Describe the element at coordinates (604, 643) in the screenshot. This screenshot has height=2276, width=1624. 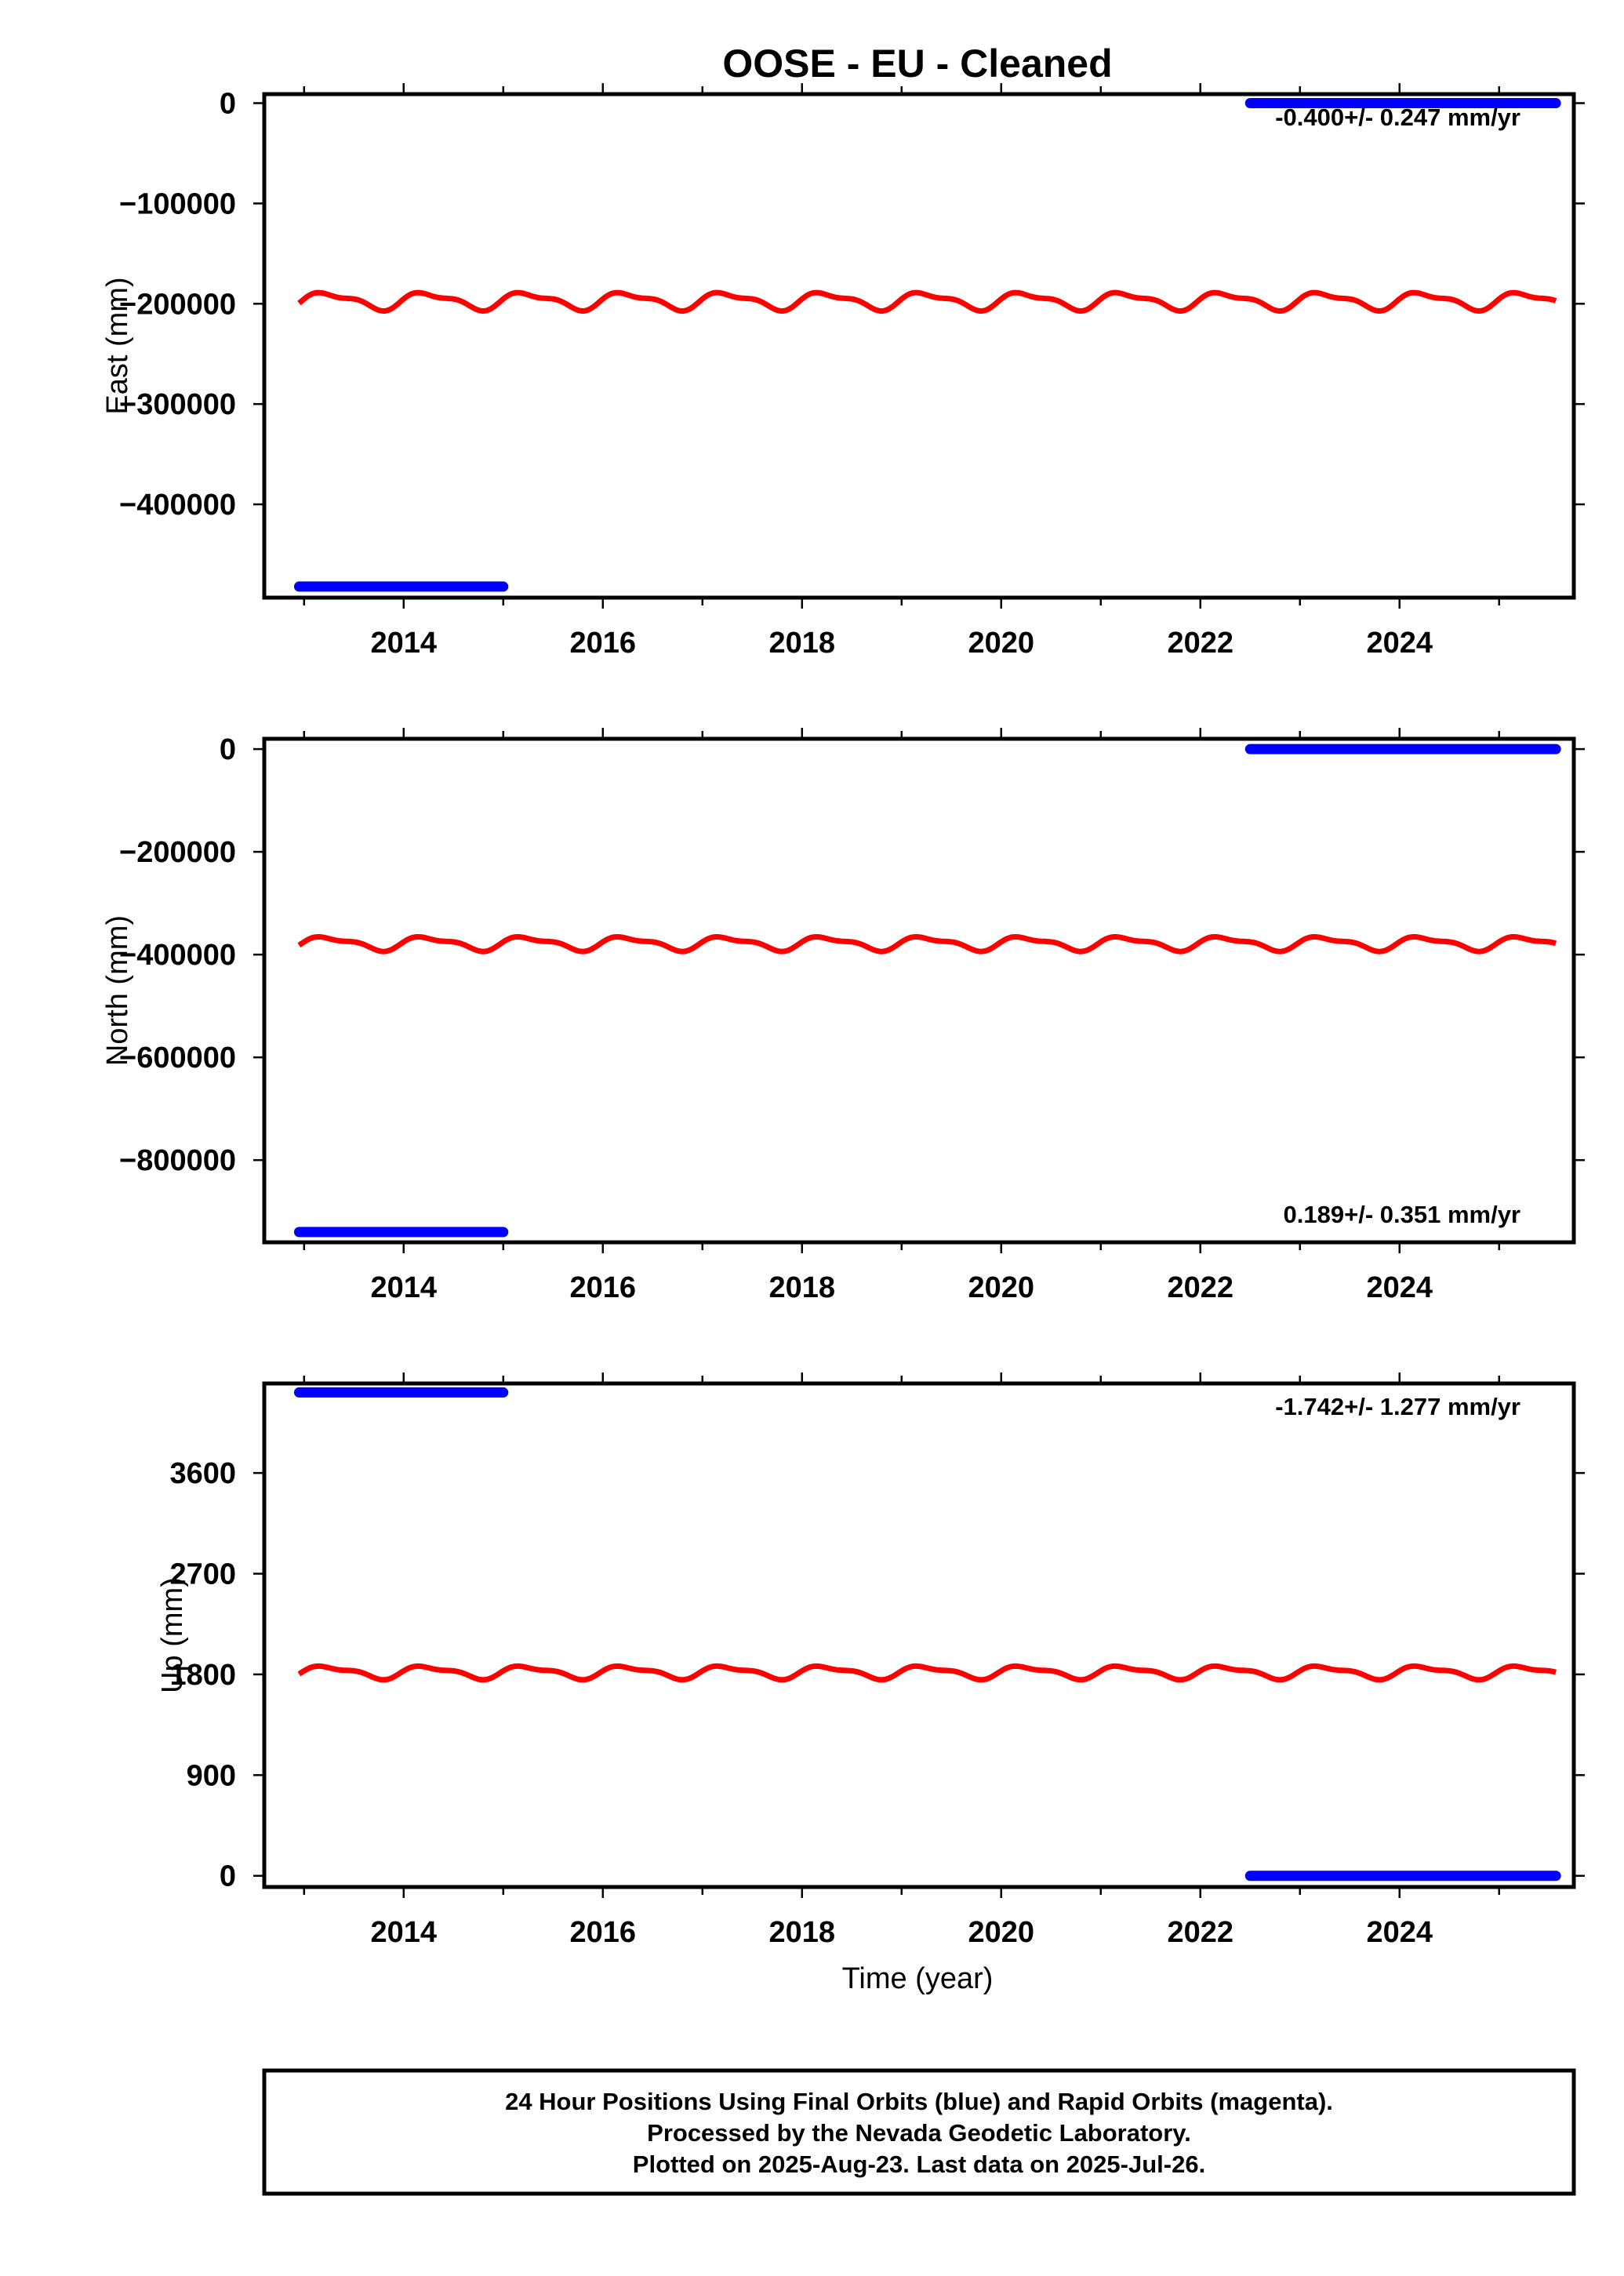
I see `east-x-tick-label-2016: 2016` at that location.